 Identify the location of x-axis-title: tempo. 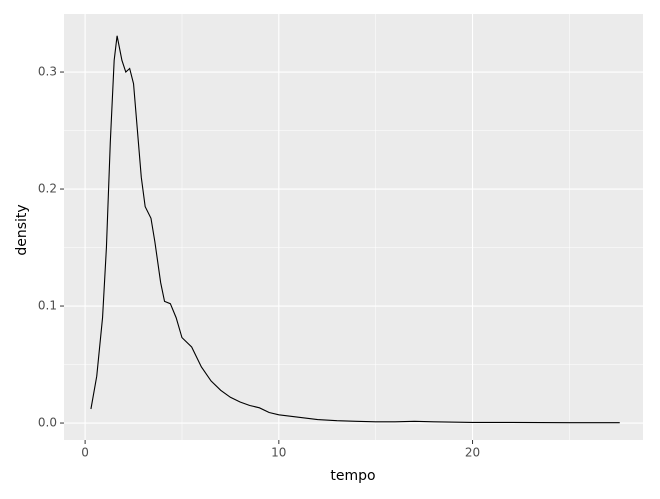
(352, 476).